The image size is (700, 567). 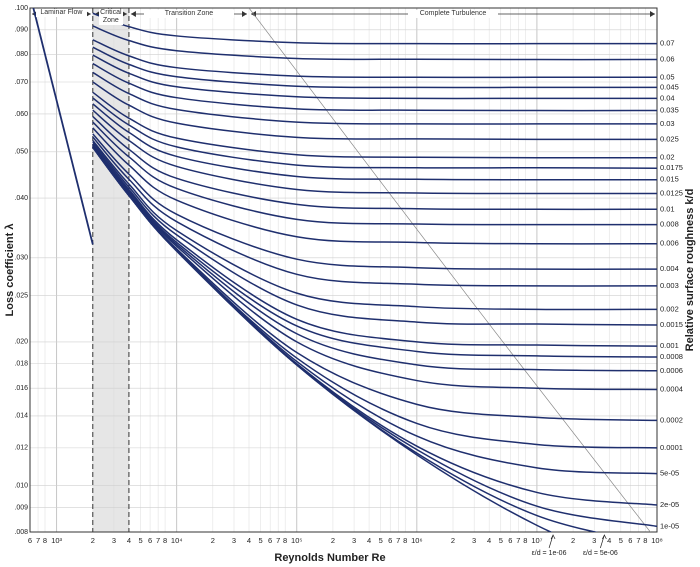 What do you see at coordinates (669, 179) in the screenshot?
I see `series-label: 0.015` at bounding box center [669, 179].